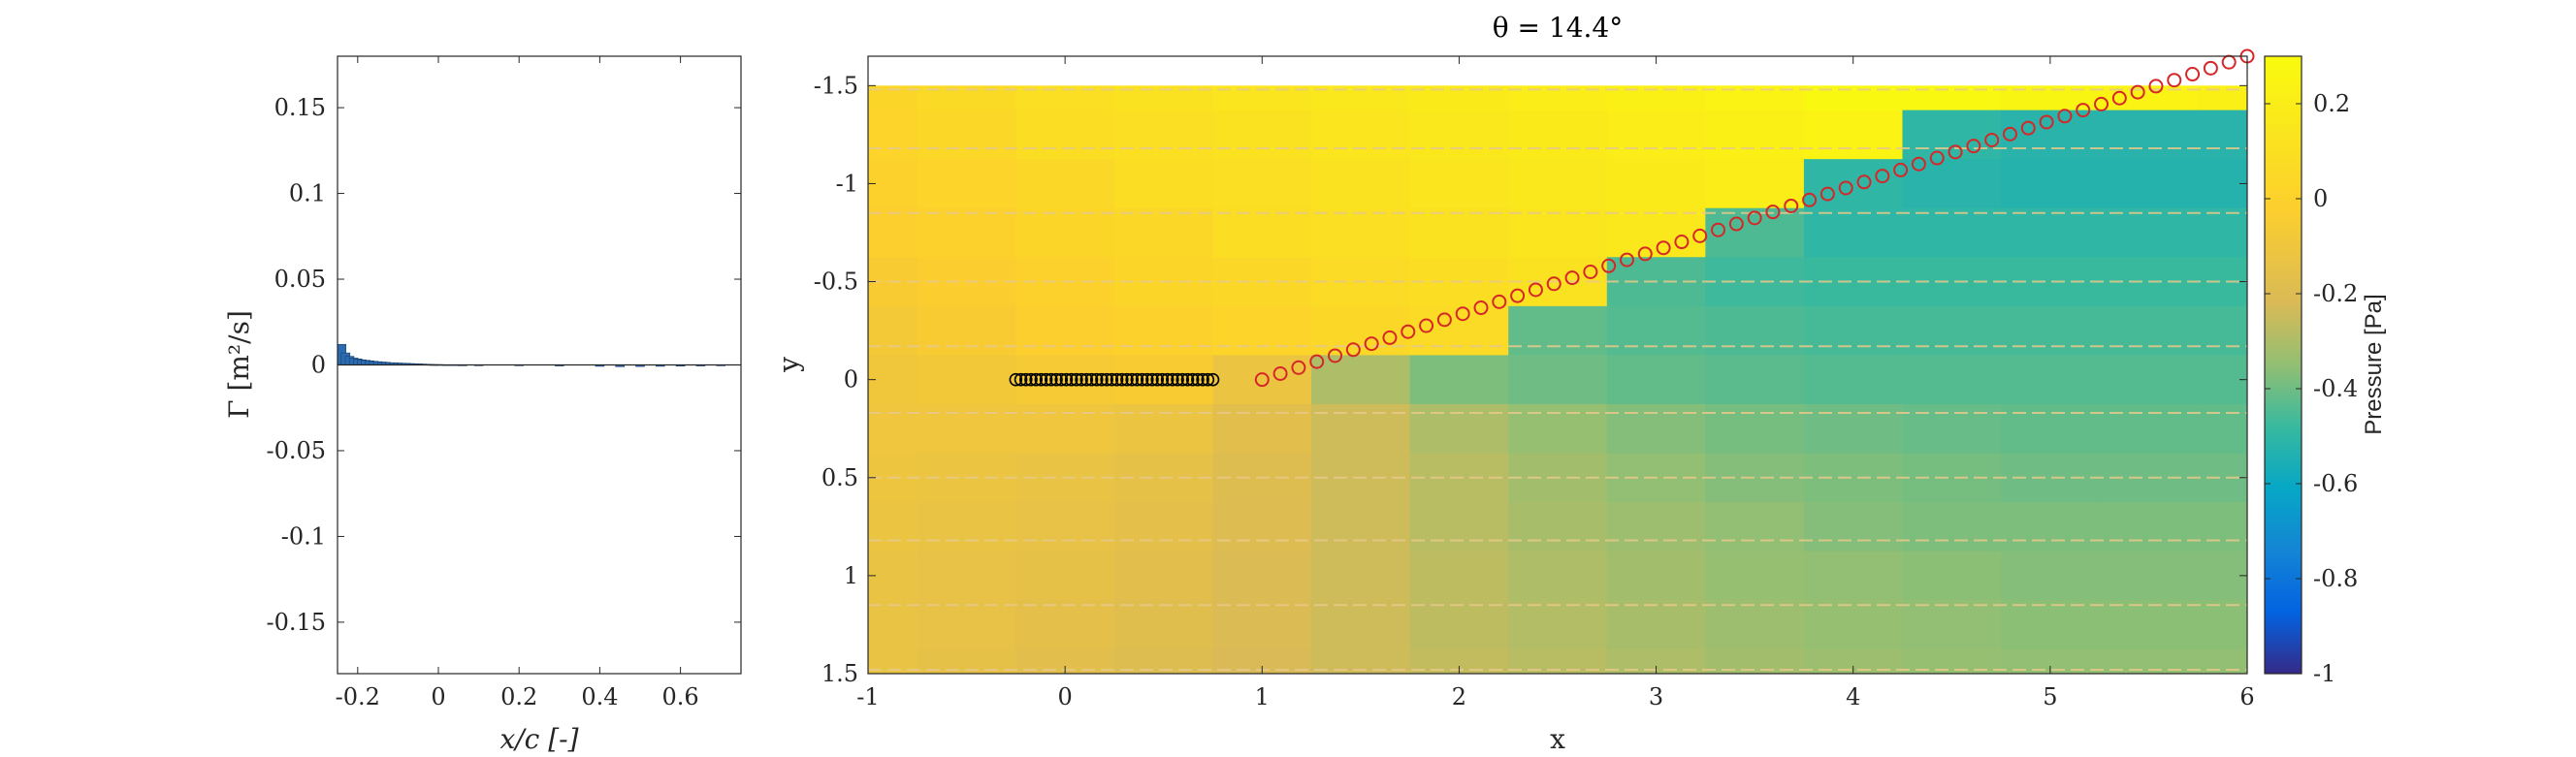 The image size is (2576, 757). What do you see at coordinates (300, 107) in the screenshot?
I see `y-tick-label: 0.15` at bounding box center [300, 107].